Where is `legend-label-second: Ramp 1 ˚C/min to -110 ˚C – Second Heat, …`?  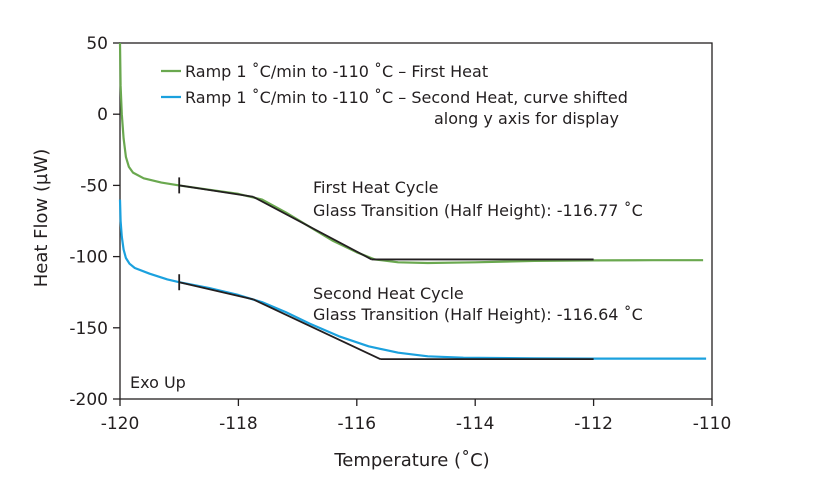 legend-label-second: Ramp 1 ˚C/min to -110 ˚C – Second Heat, … is located at coordinates (406, 97).